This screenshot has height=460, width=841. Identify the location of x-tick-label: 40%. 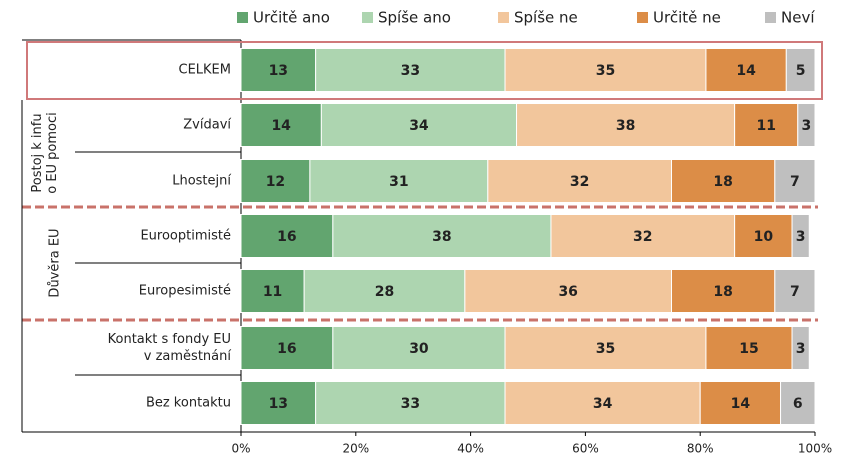
(470, 449).